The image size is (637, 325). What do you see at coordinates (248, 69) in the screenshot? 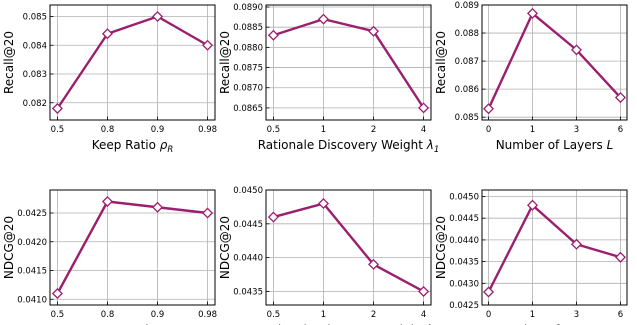
I see `y-tick-label: 0.0875` at bounding box center [248, 69].